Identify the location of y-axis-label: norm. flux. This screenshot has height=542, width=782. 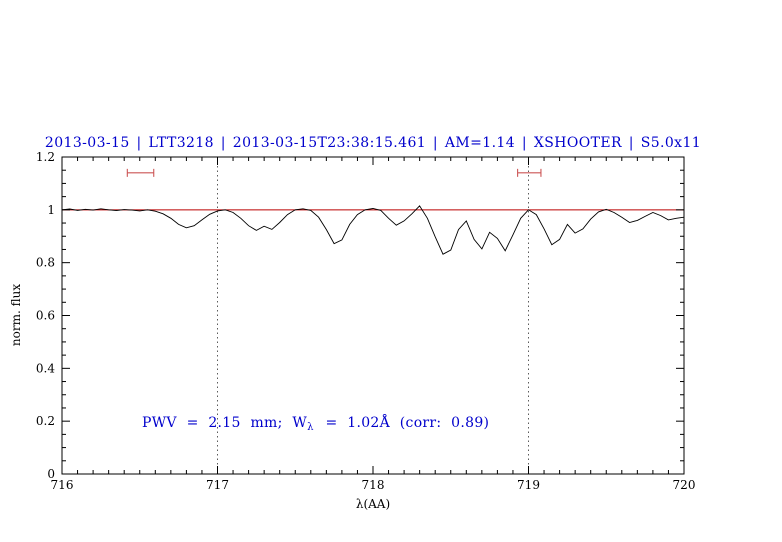
(16, 315).